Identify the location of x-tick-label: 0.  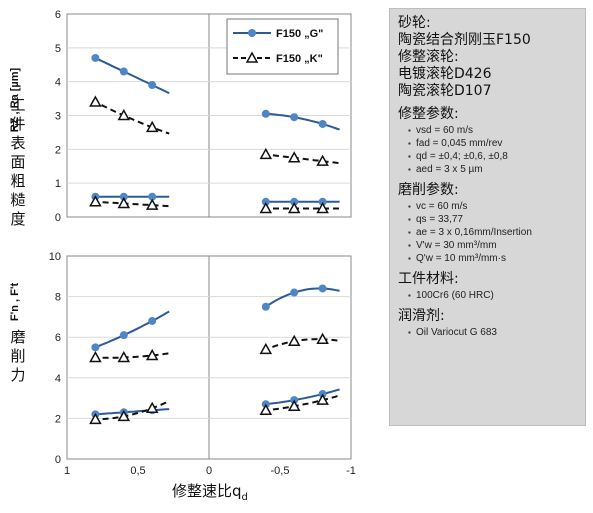
(209, 471).